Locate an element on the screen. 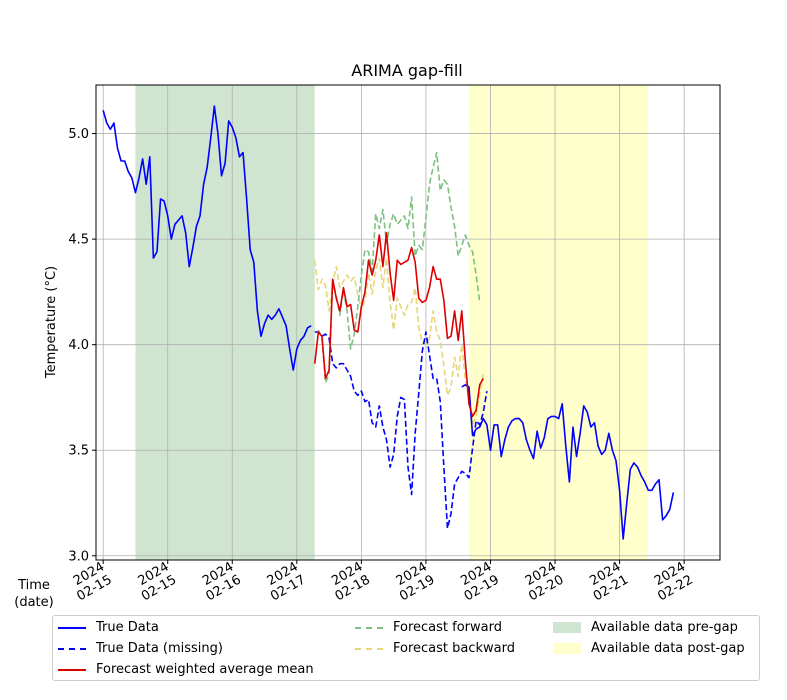  x-tick-label: 202402-22 is located at coordinates (672, 581).